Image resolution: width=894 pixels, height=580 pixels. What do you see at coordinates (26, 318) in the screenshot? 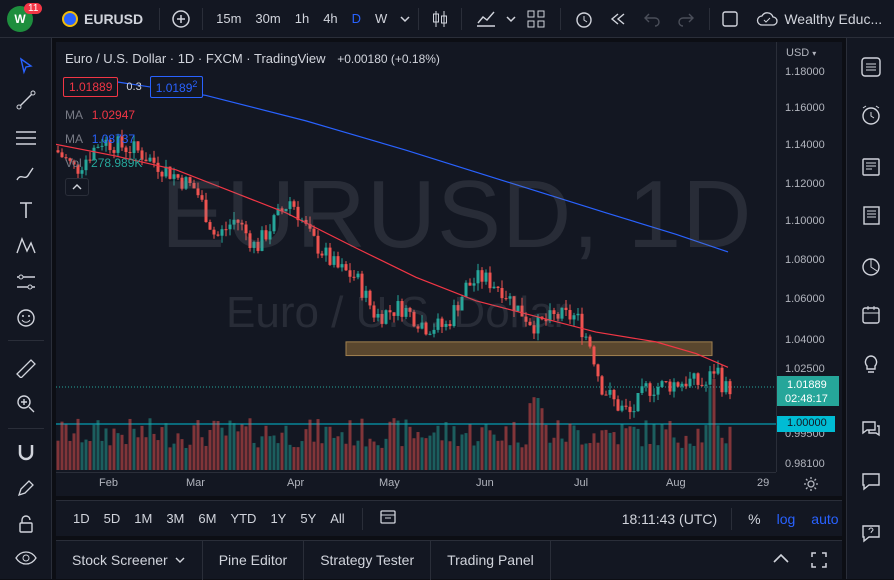
I see `emoji-tool` at bounding box center [26, 318].